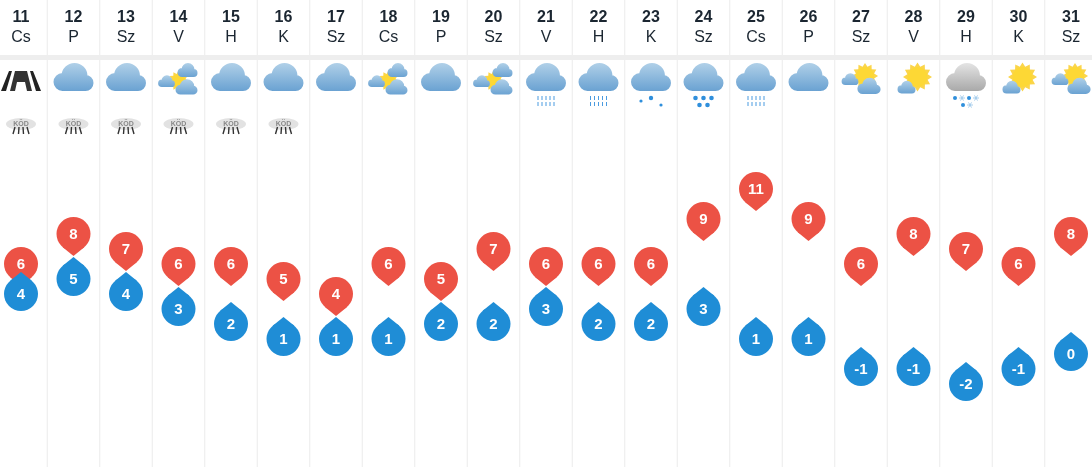 The height and width of the screenshot is (467, 1092). What do you see at coordinates (493, 26) in the screenshot?
I see `x-tick-label: 20 Sz` at bounding box center [493, 26].